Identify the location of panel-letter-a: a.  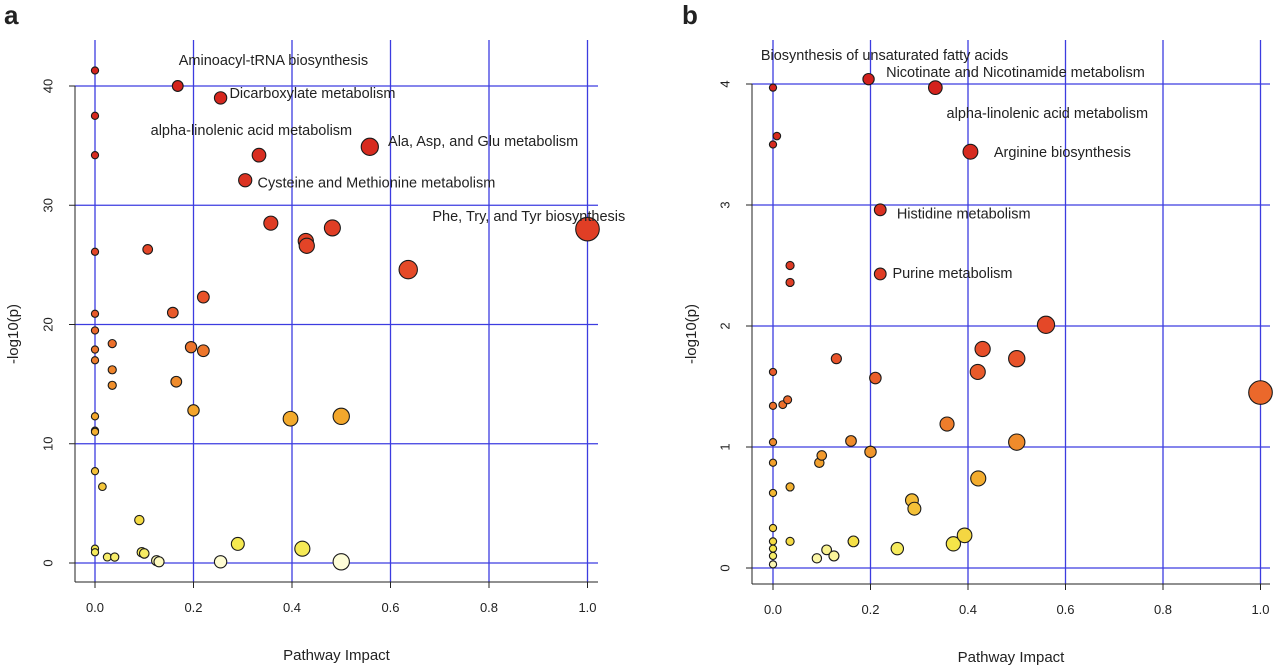
(11, 15).